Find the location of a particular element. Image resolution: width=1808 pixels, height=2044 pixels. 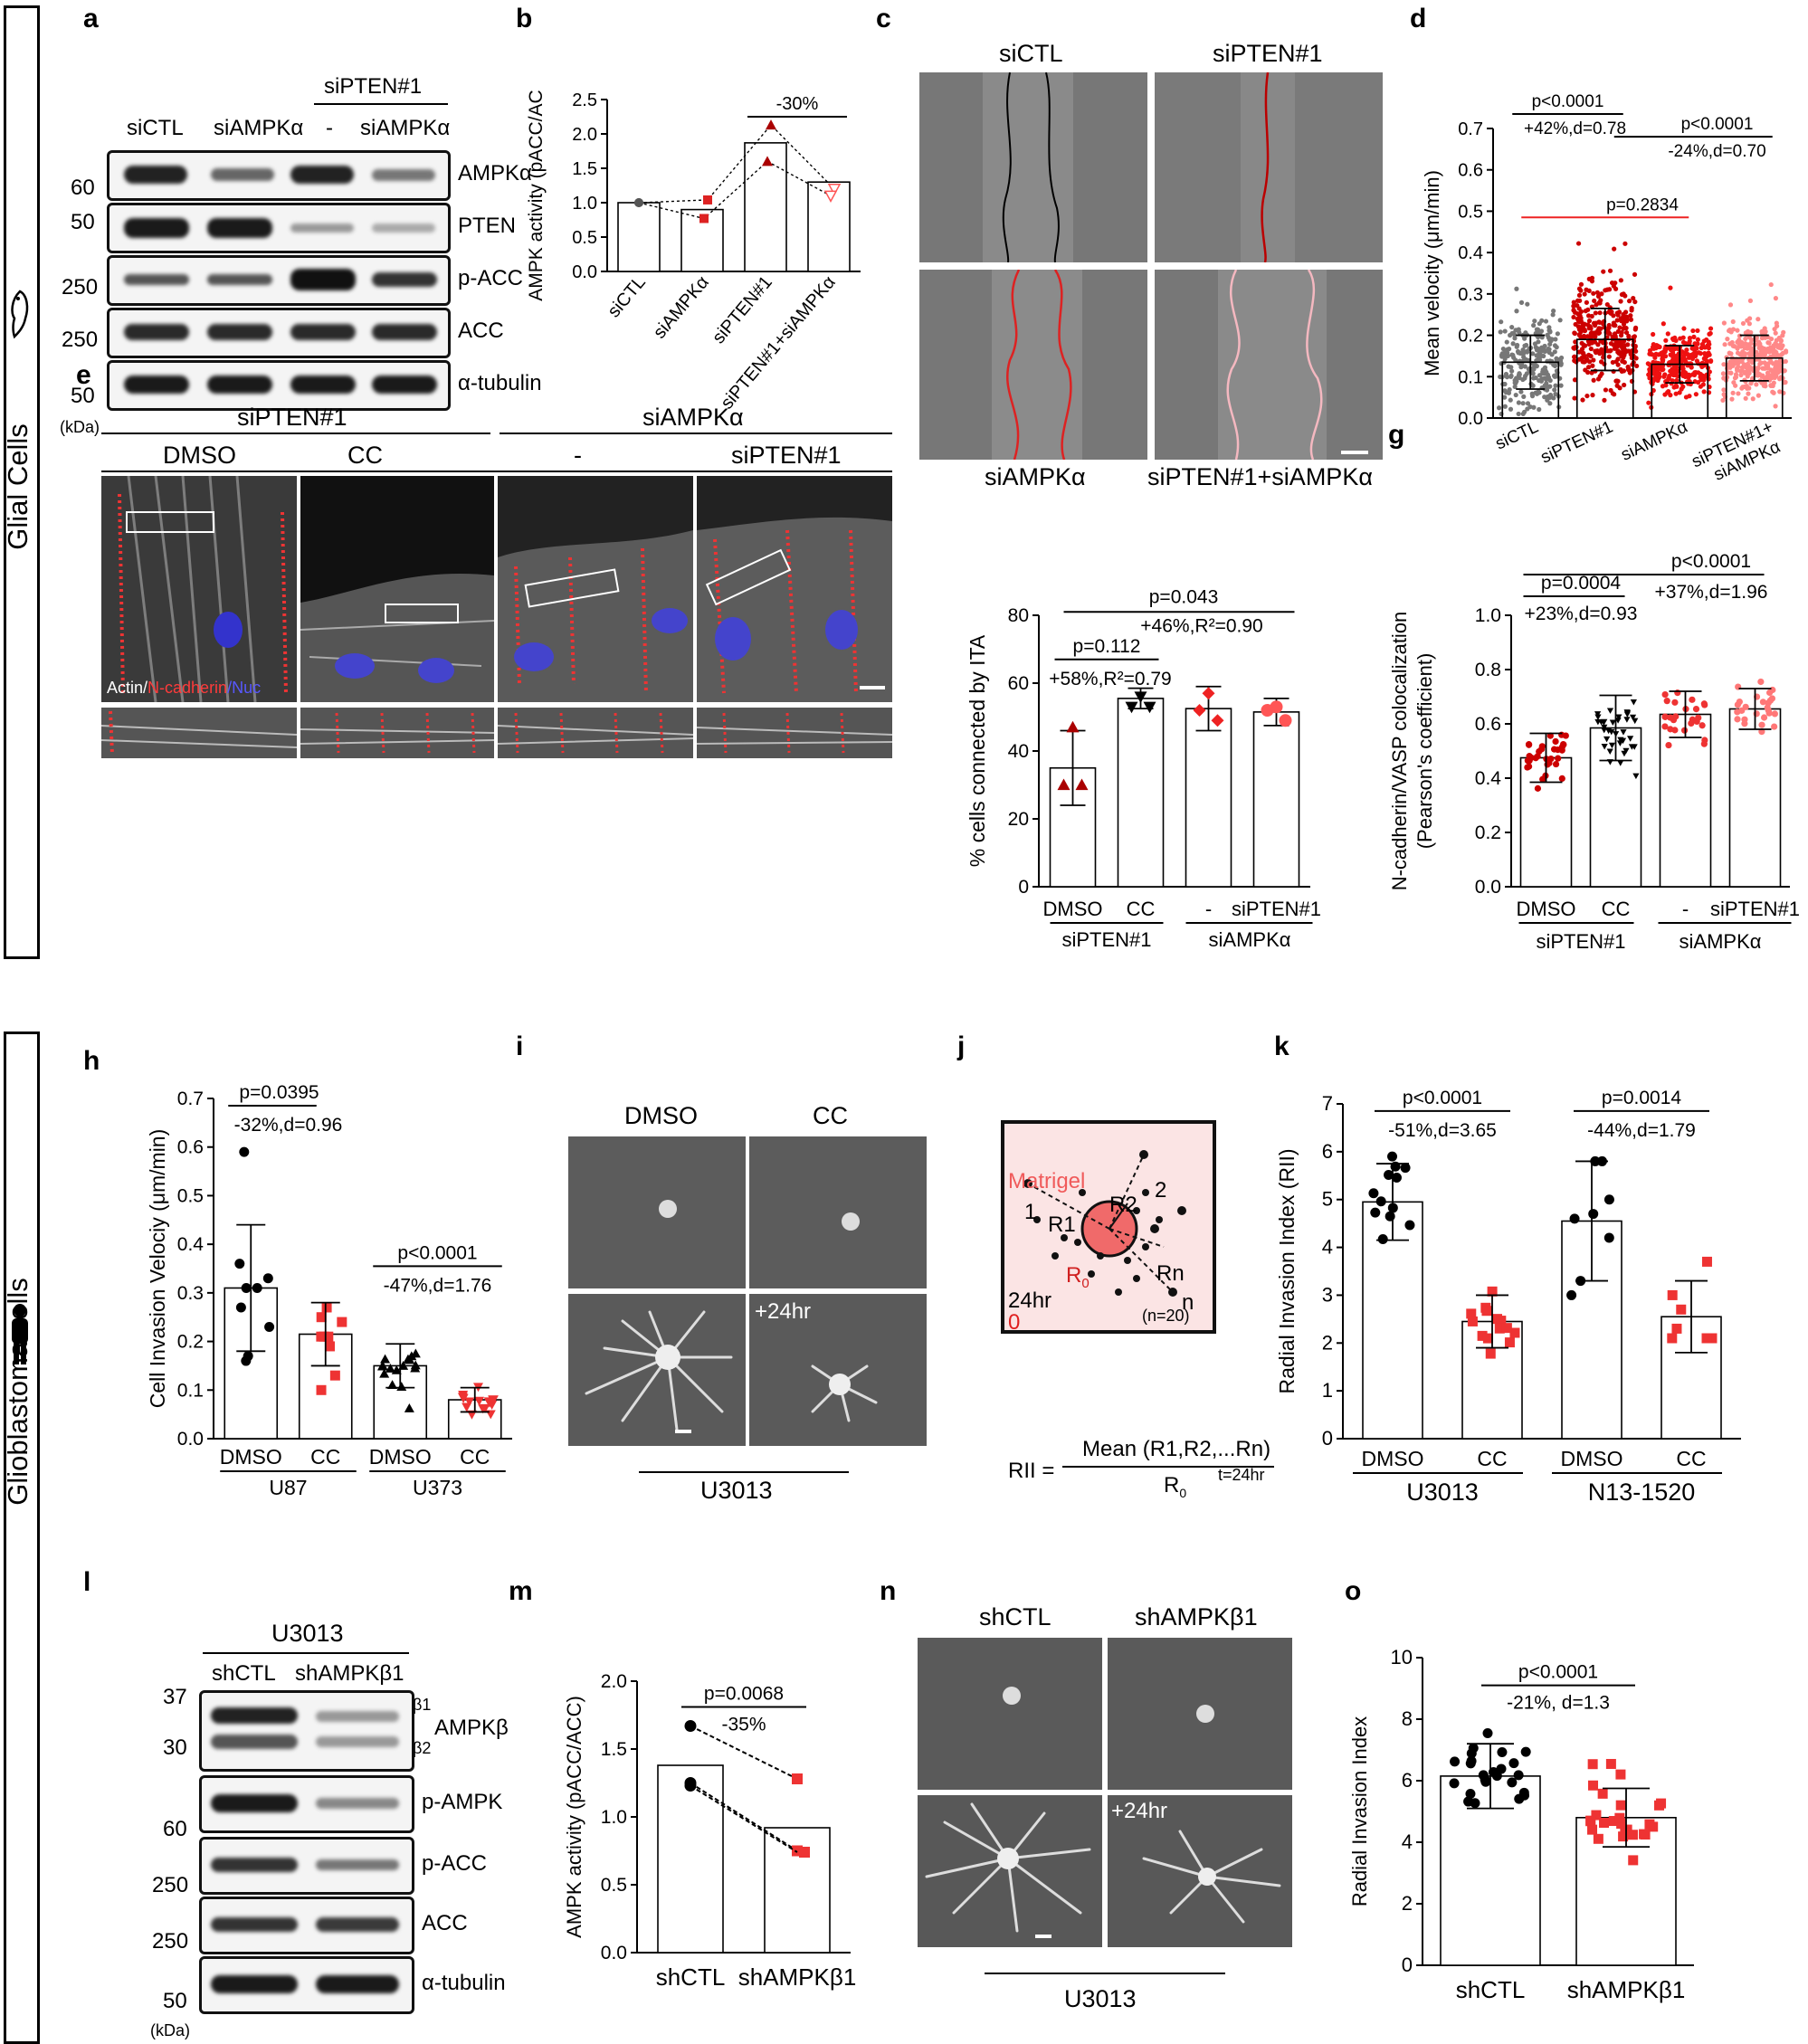

y-axis-label: Mean velocity (μm/min) is located at coordinates (1432, 273).